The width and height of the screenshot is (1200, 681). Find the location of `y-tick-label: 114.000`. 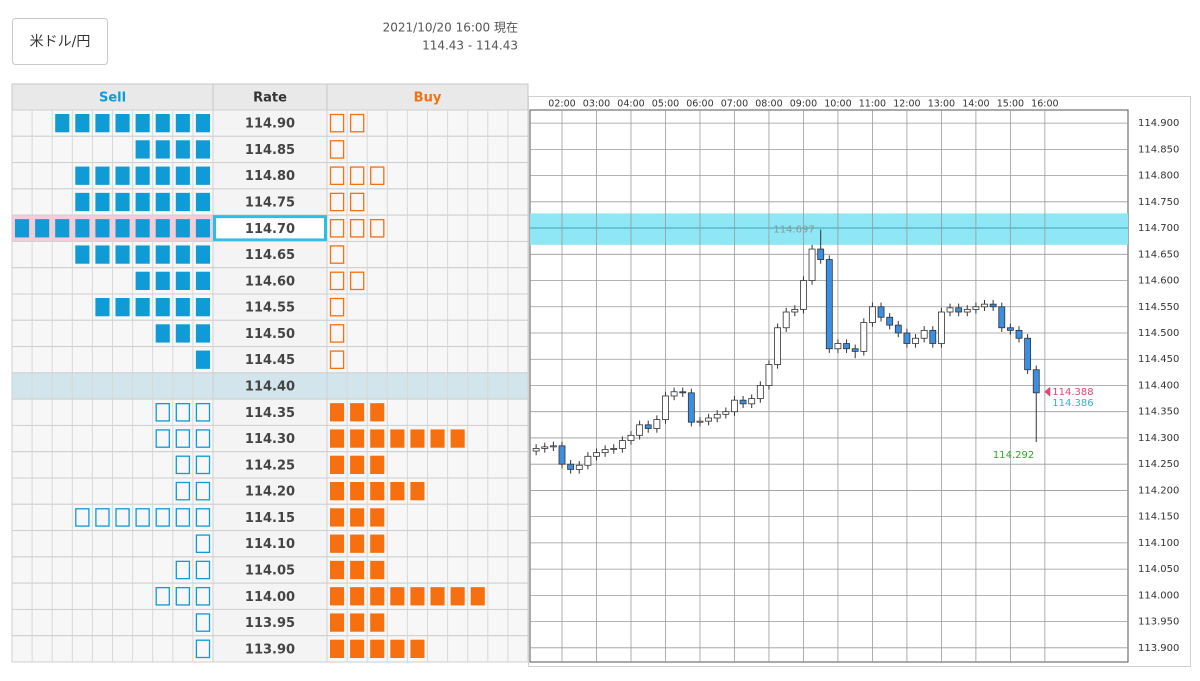

y-tick-label: 114.000 is located at coordinates (1158, 595).